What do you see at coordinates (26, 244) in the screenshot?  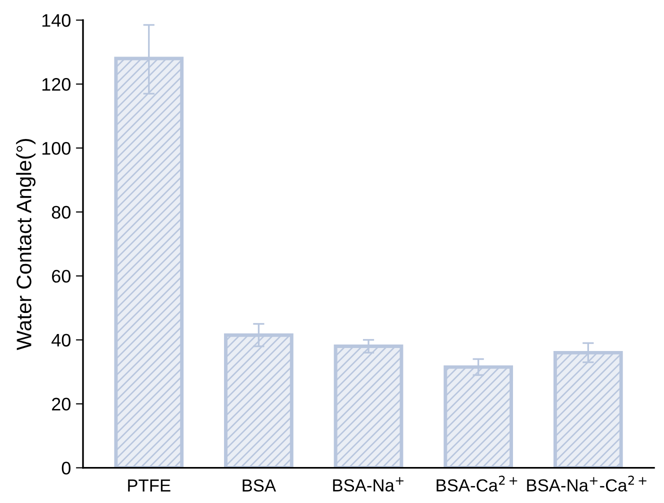 I see `y-axis-title: Water Contact Angle(°)` at bounding box center [26, 244].